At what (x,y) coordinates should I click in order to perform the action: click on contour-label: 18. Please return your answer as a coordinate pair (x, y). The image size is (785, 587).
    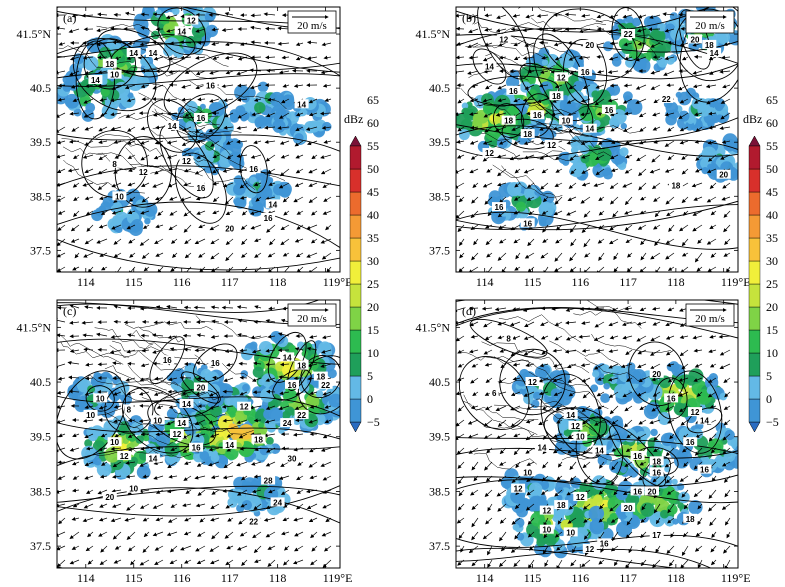
    Looking at the image, I should click on (109, 64).